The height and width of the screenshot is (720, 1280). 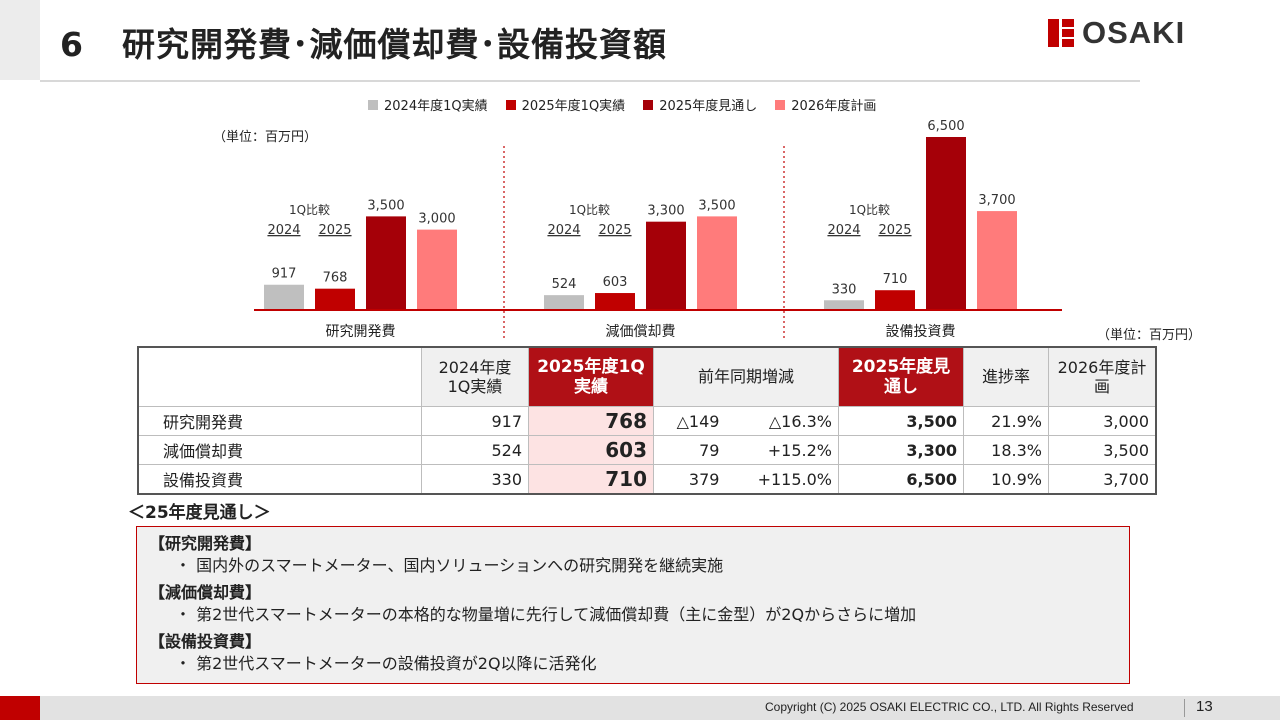 What do you see at coordinates (386, 663) in the screenshot?
I see `note-body: ・ 第2世代スマートメーターの設備投資が2Q以降に活発化` at bounding box center [386, 663].